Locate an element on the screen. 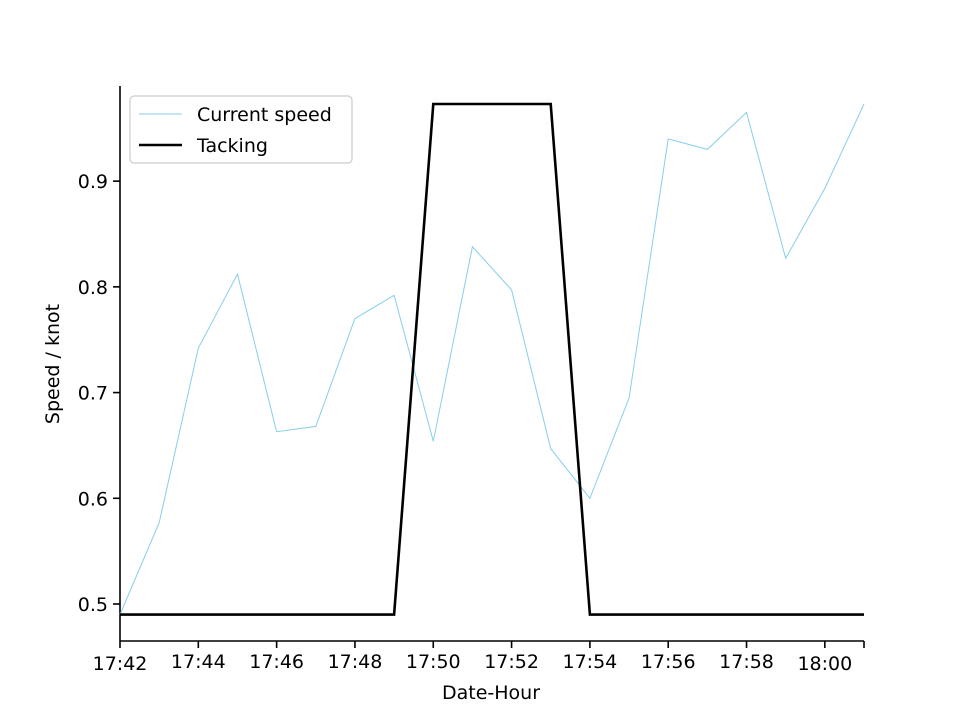 This screenshot has width=960, height=720. legend: Current speed Tacking is located at coordinates (241, 129).